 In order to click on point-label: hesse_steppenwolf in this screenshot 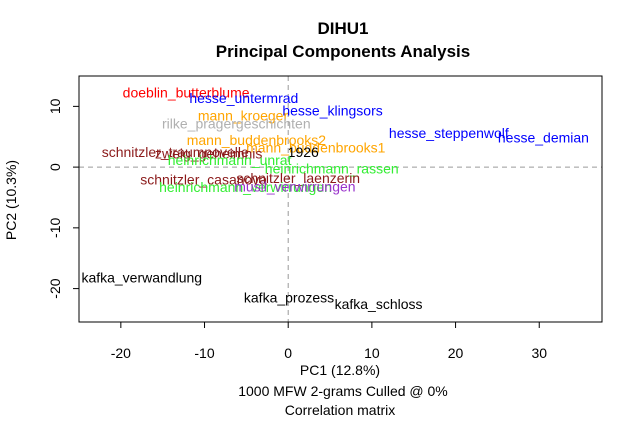, I will do `click(449, 133)`.